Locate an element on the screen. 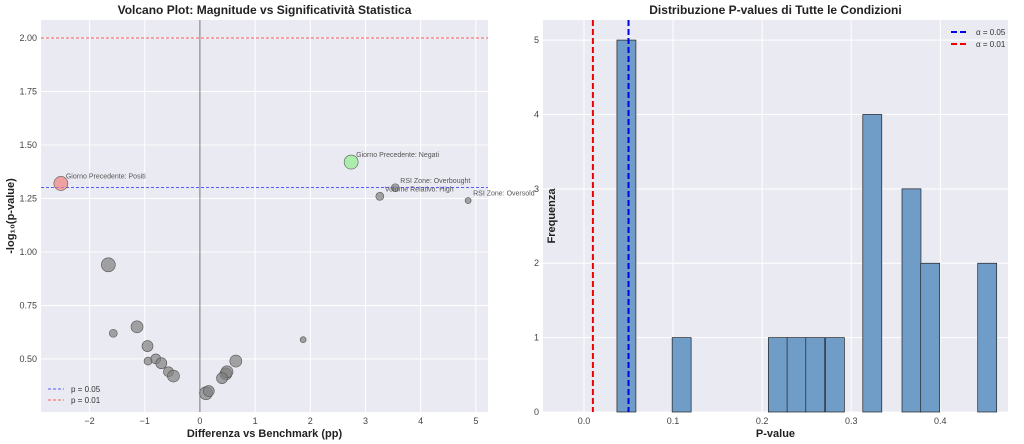 The height and width of the screenshot is (444, 1024). x-tick-label: 0.1 is located at coordinates (673, 421).